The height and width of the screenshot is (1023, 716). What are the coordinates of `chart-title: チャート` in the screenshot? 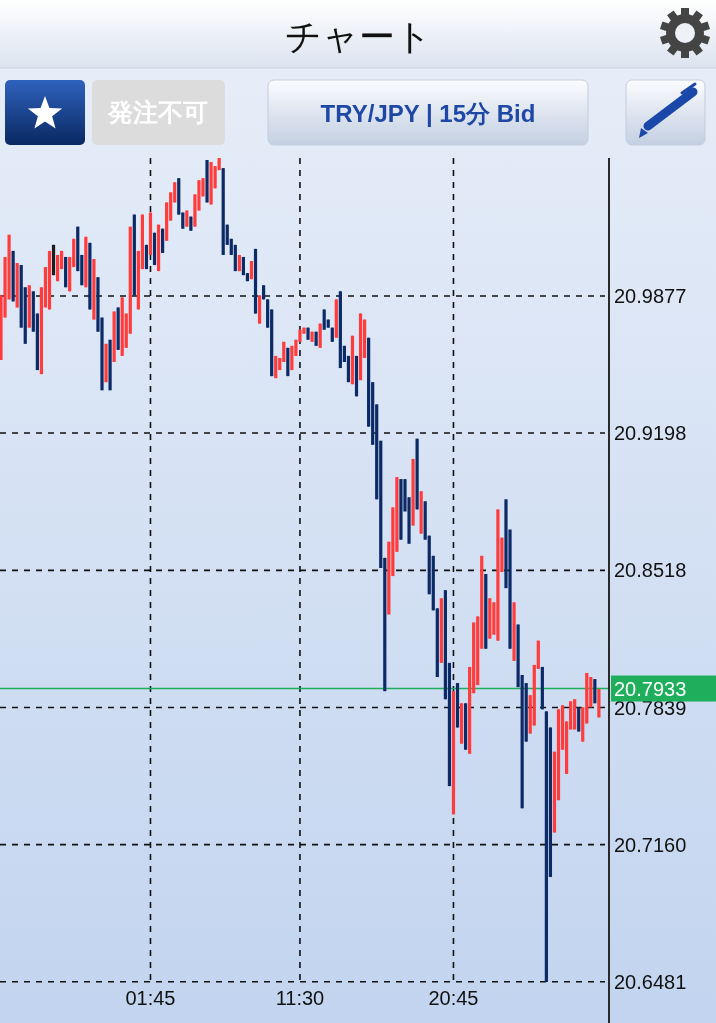 It's located at (358, 36).